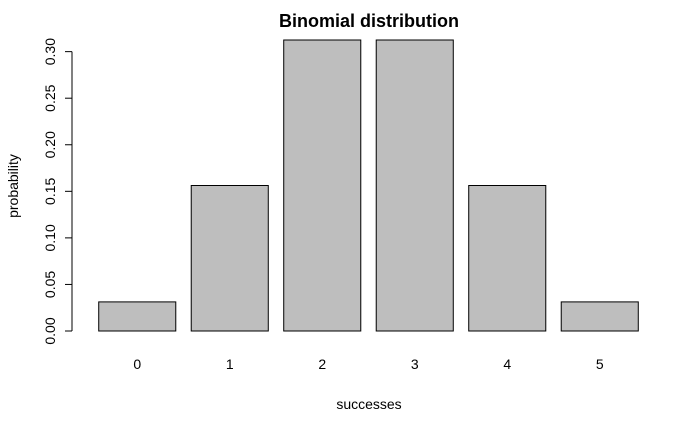  Describe the element at coordinates (322, 364) in the screenshot. I see `x-tick-label: 2` at that location.